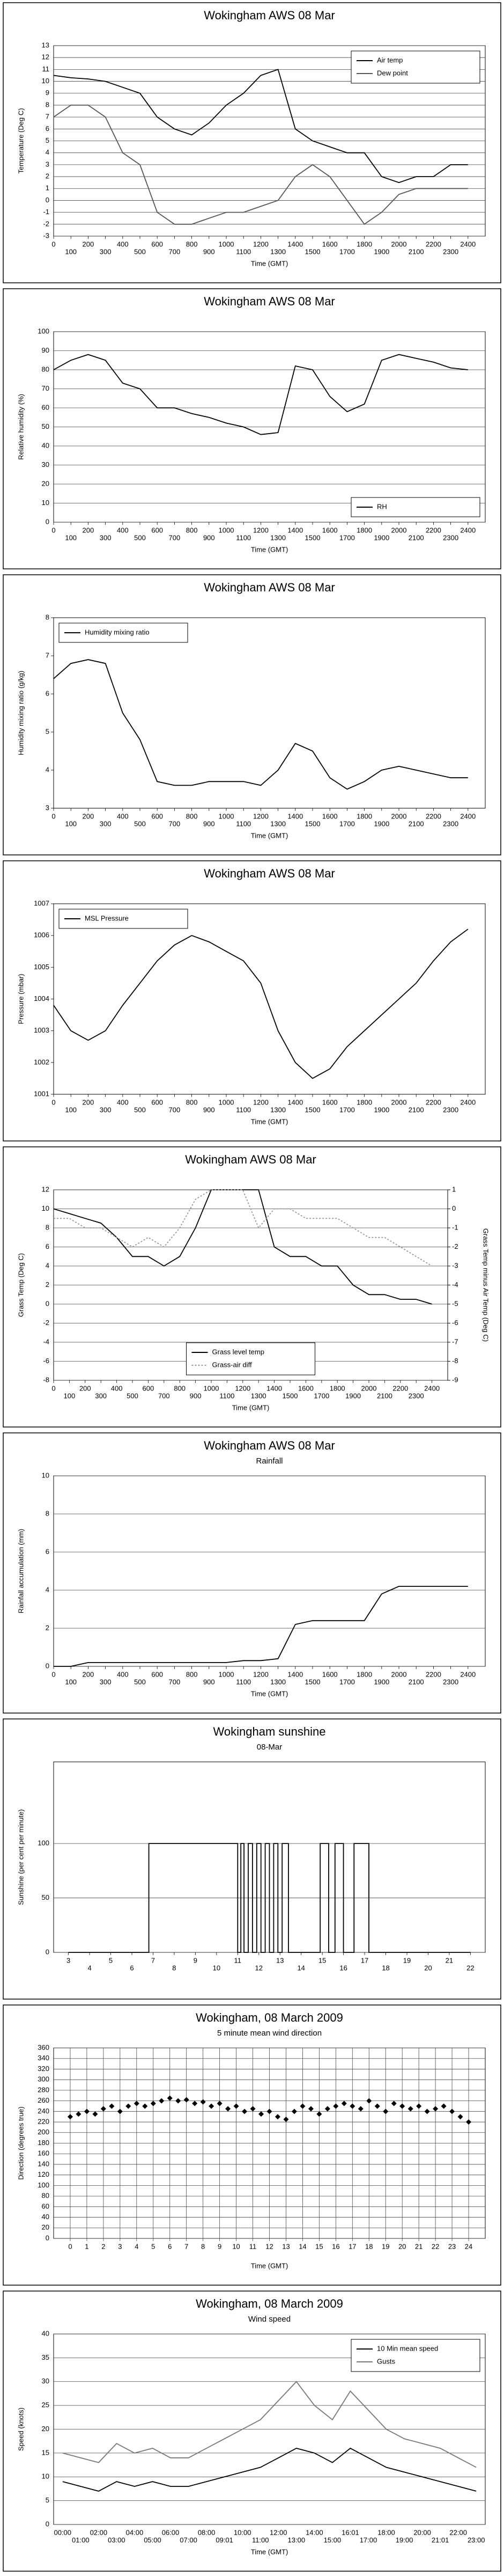 The image size is (504, 2576). Describe the element at coordinates (48, 807) in the screenshot. I see `y-tick-label: 3` at that location.